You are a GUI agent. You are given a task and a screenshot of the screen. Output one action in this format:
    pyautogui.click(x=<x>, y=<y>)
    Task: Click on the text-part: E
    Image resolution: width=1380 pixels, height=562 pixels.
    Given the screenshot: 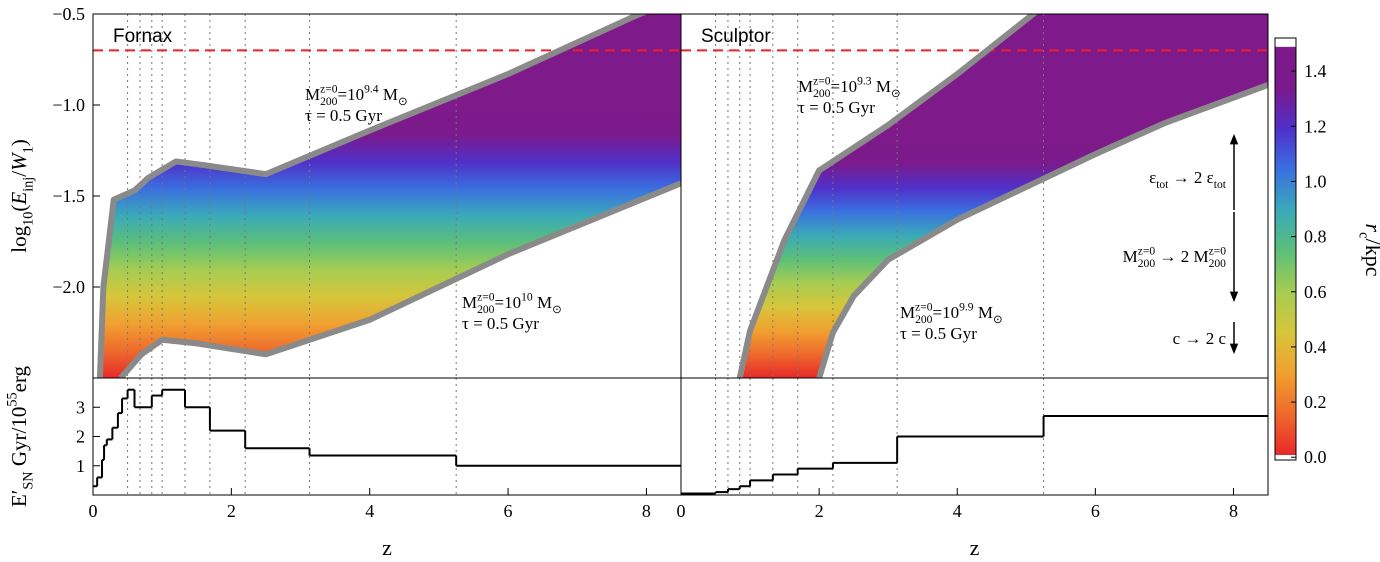 What is the action you would take?
    pyautogui.click(x=19, y=199)
    